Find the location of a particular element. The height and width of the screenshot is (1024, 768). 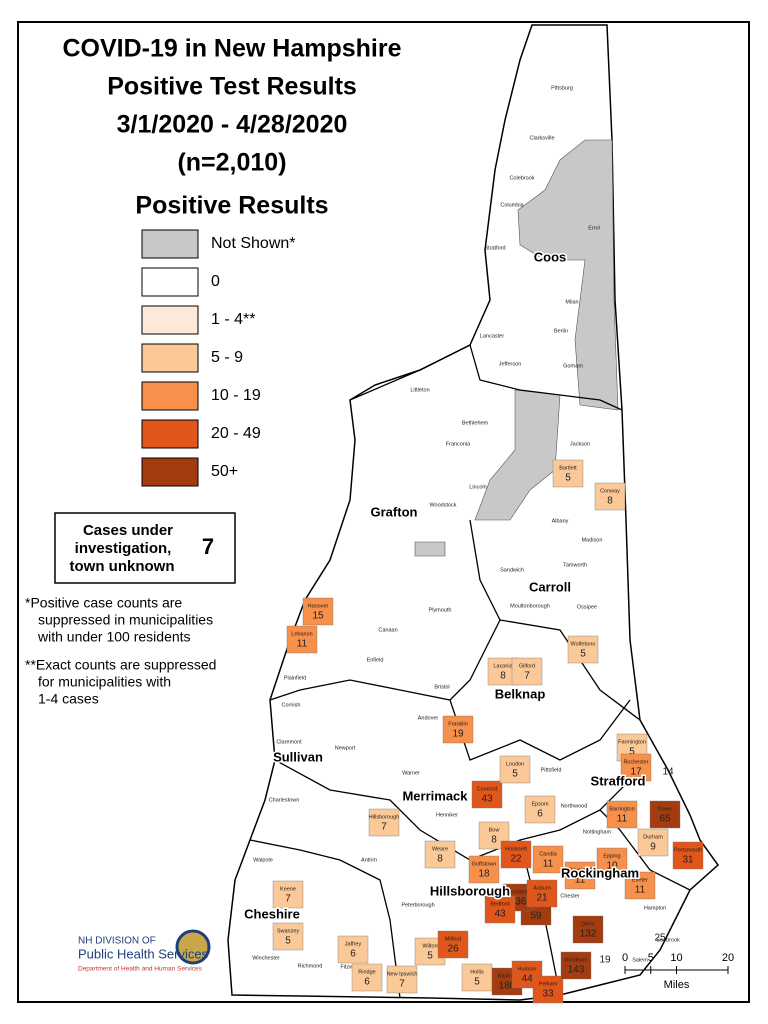

town-name: Swanzey is located at coordinates (288, 931).